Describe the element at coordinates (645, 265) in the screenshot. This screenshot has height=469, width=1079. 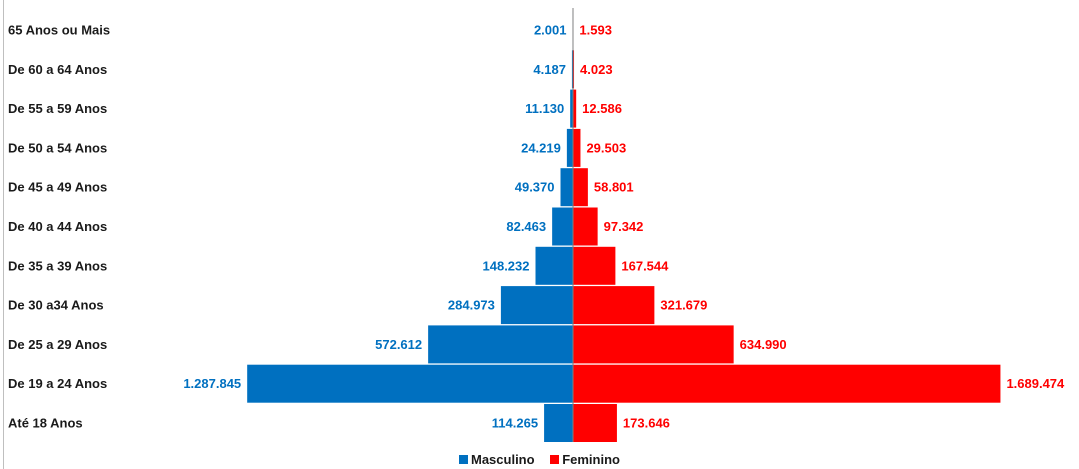
I see `value-label-feminino-de-35-a-39-anos: 167.544` at that location.